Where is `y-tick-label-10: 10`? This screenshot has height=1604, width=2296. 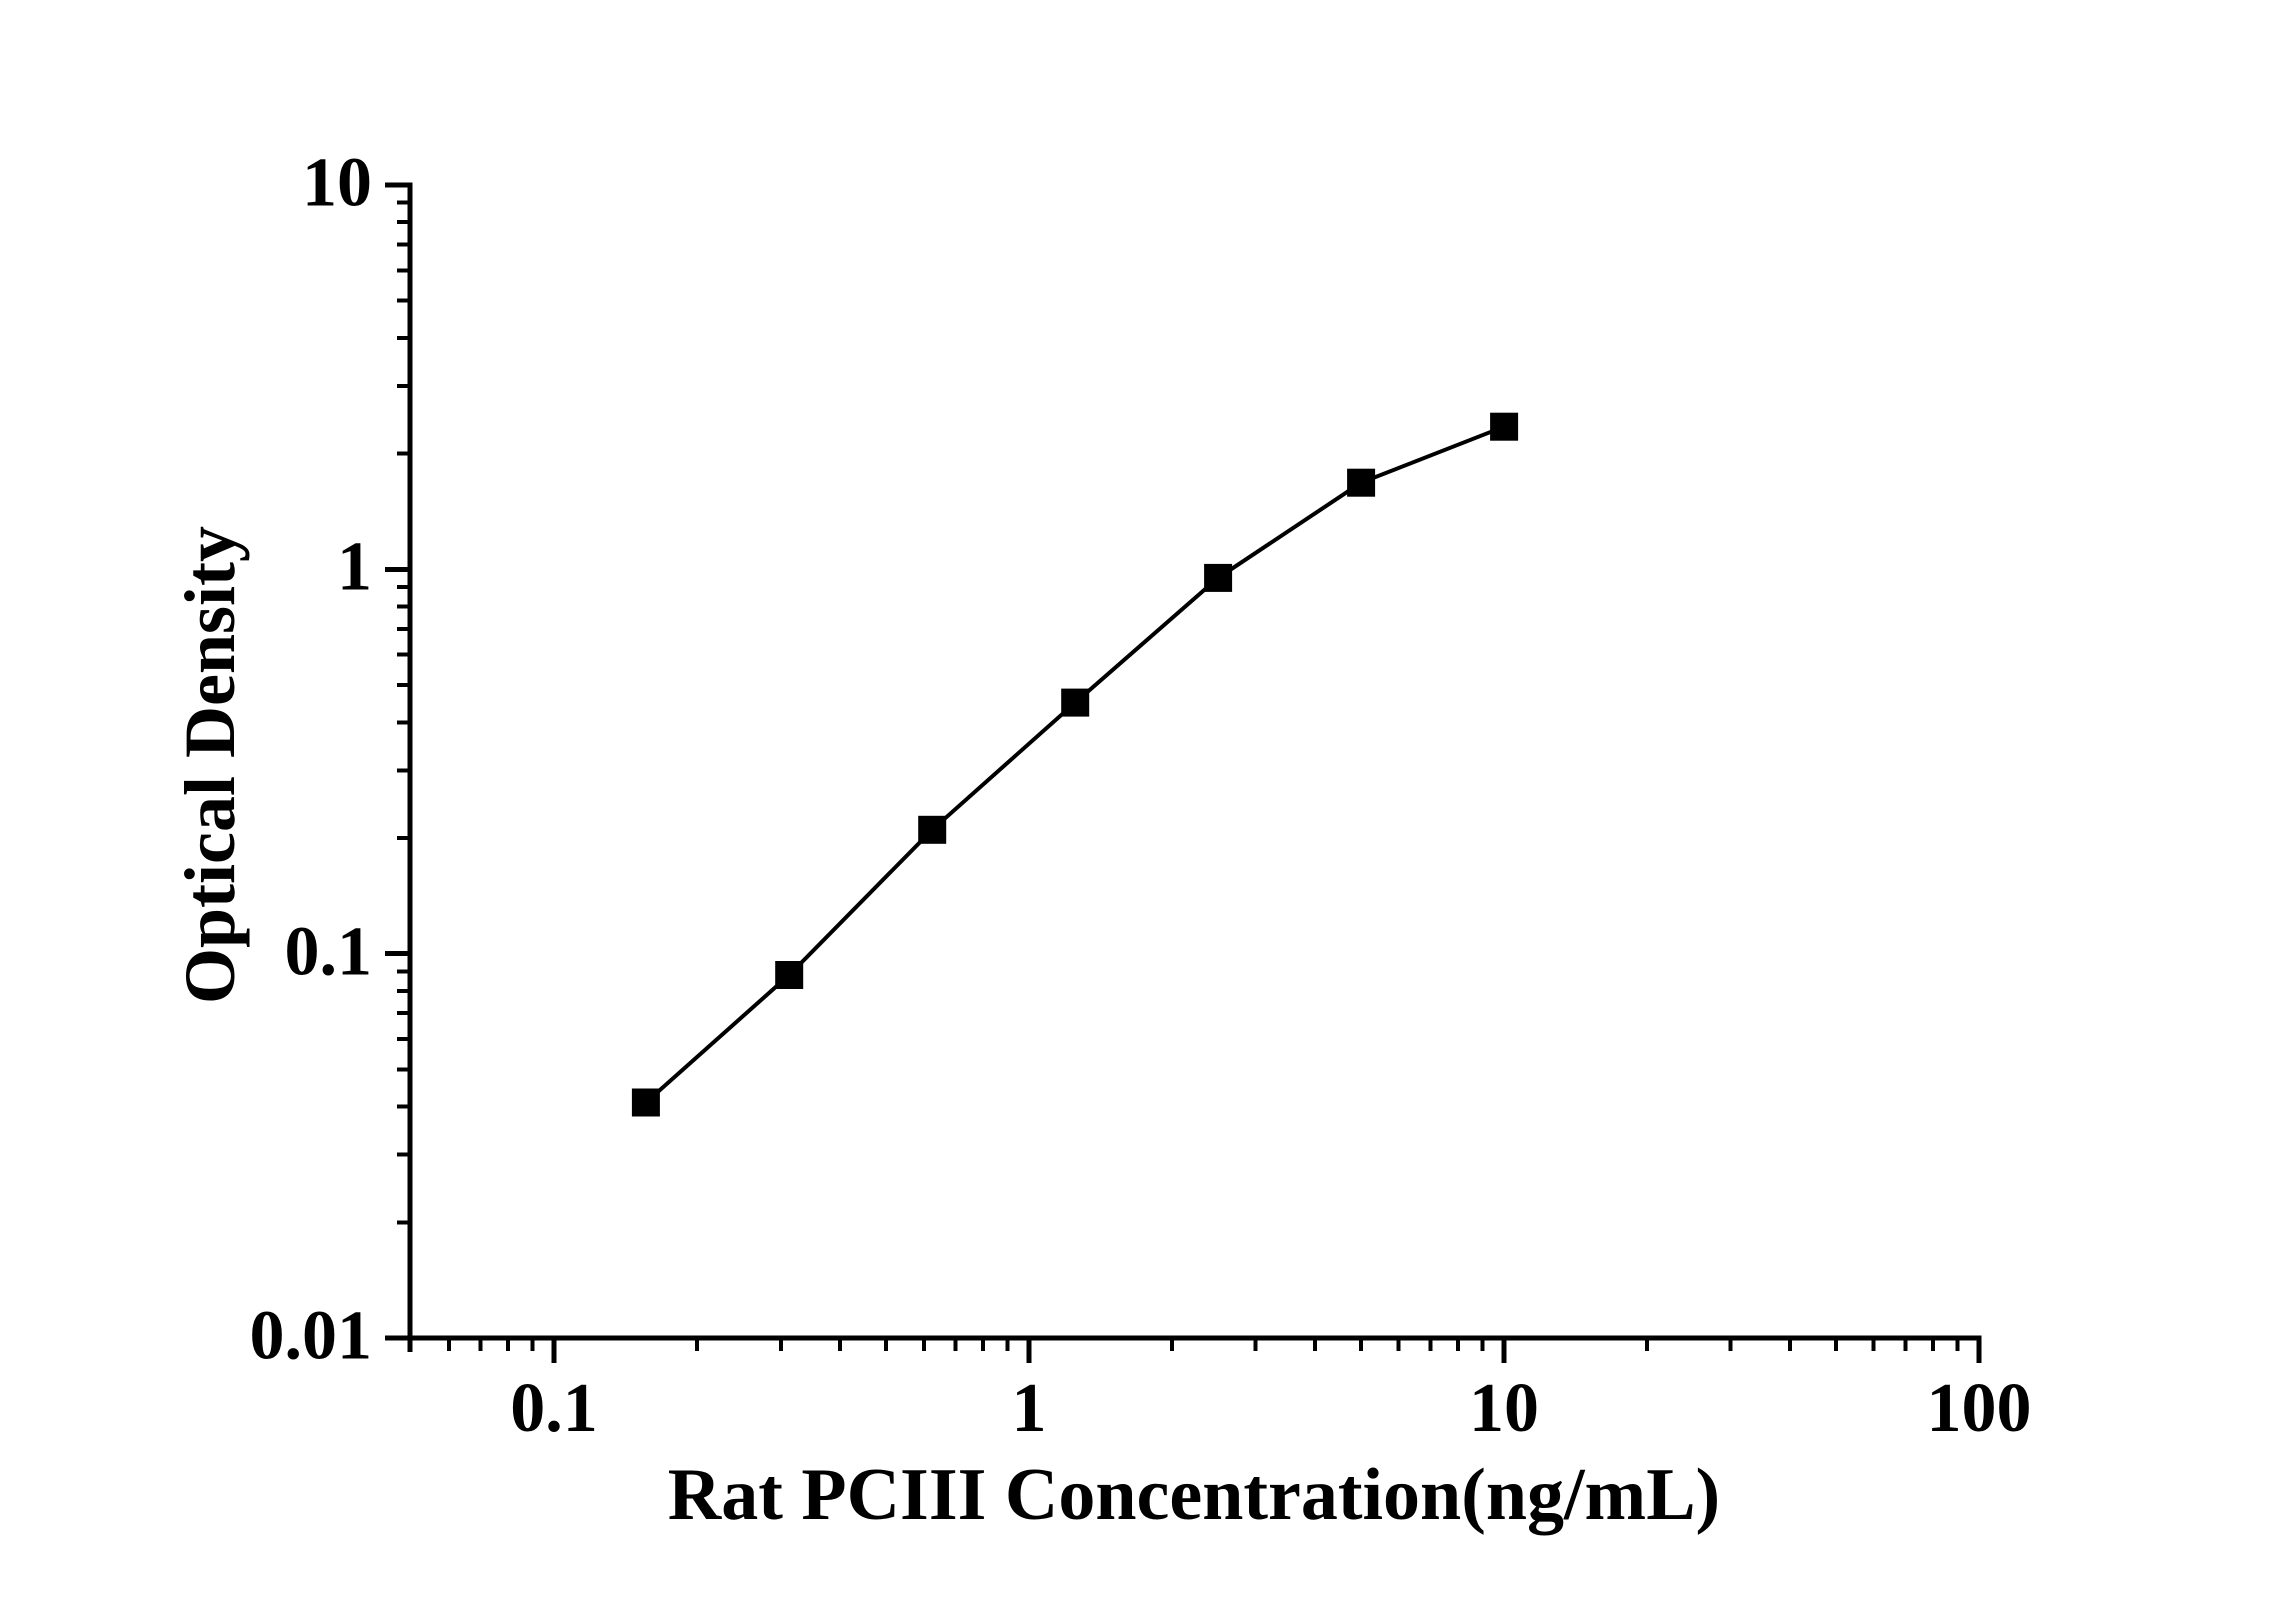
y-tick-label-10: 10 is located at coordinates (337, 183).